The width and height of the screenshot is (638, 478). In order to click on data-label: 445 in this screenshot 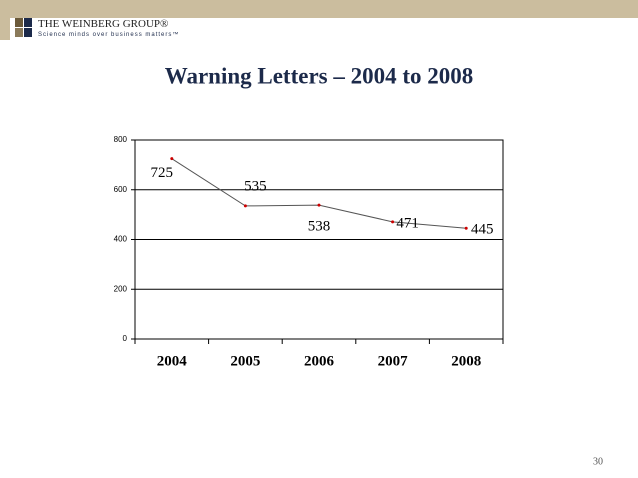, I will do `click(482, 230)`.